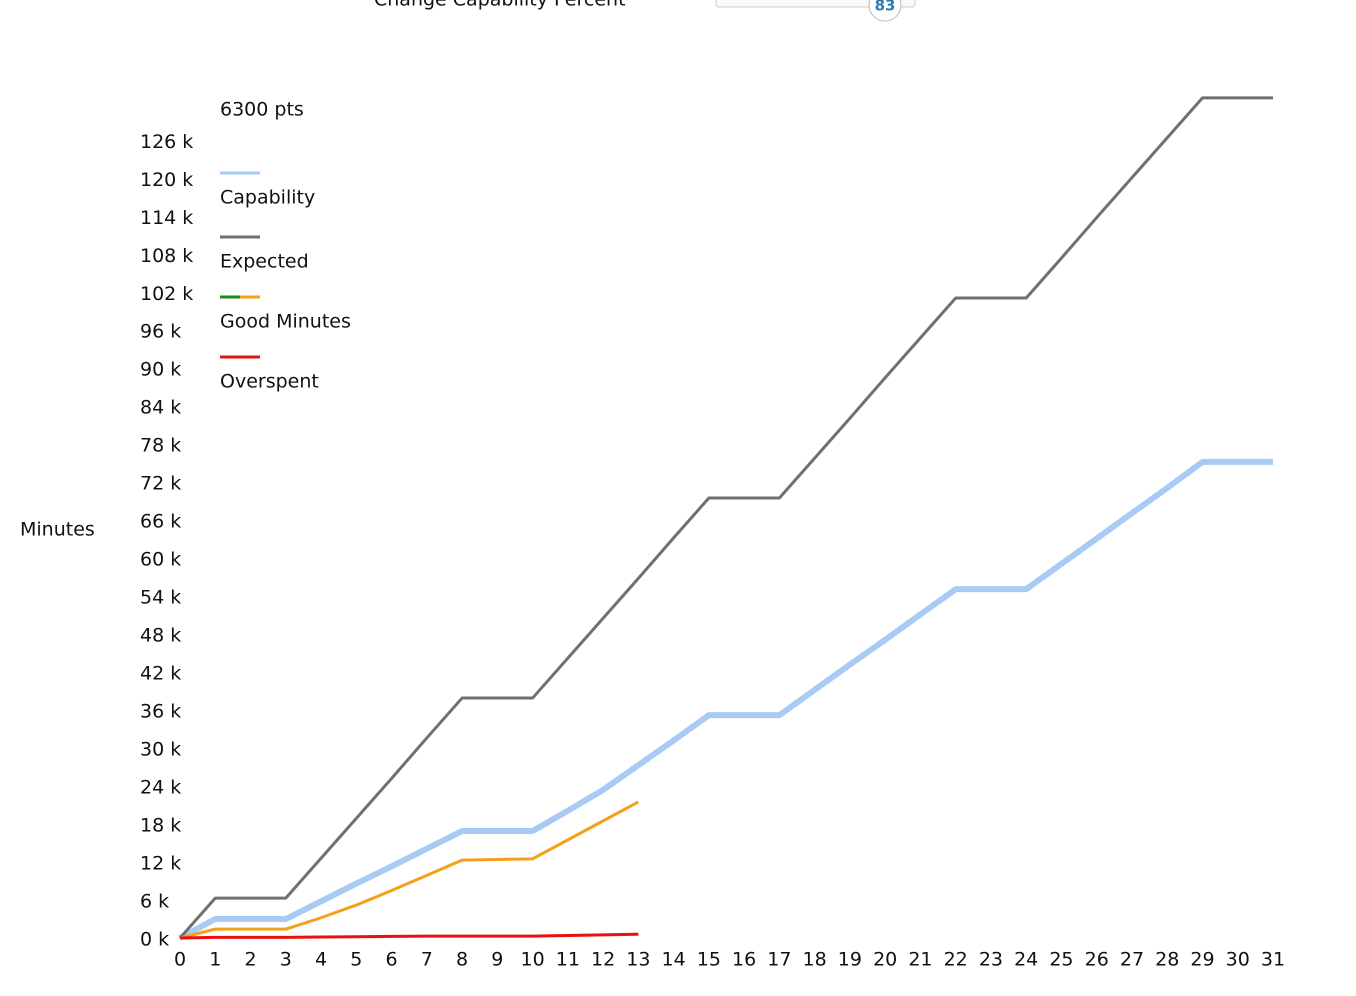 The width and height of the screenshot is (1356, 996). I want to click on legend-label: Overspent, so click(269, 382).